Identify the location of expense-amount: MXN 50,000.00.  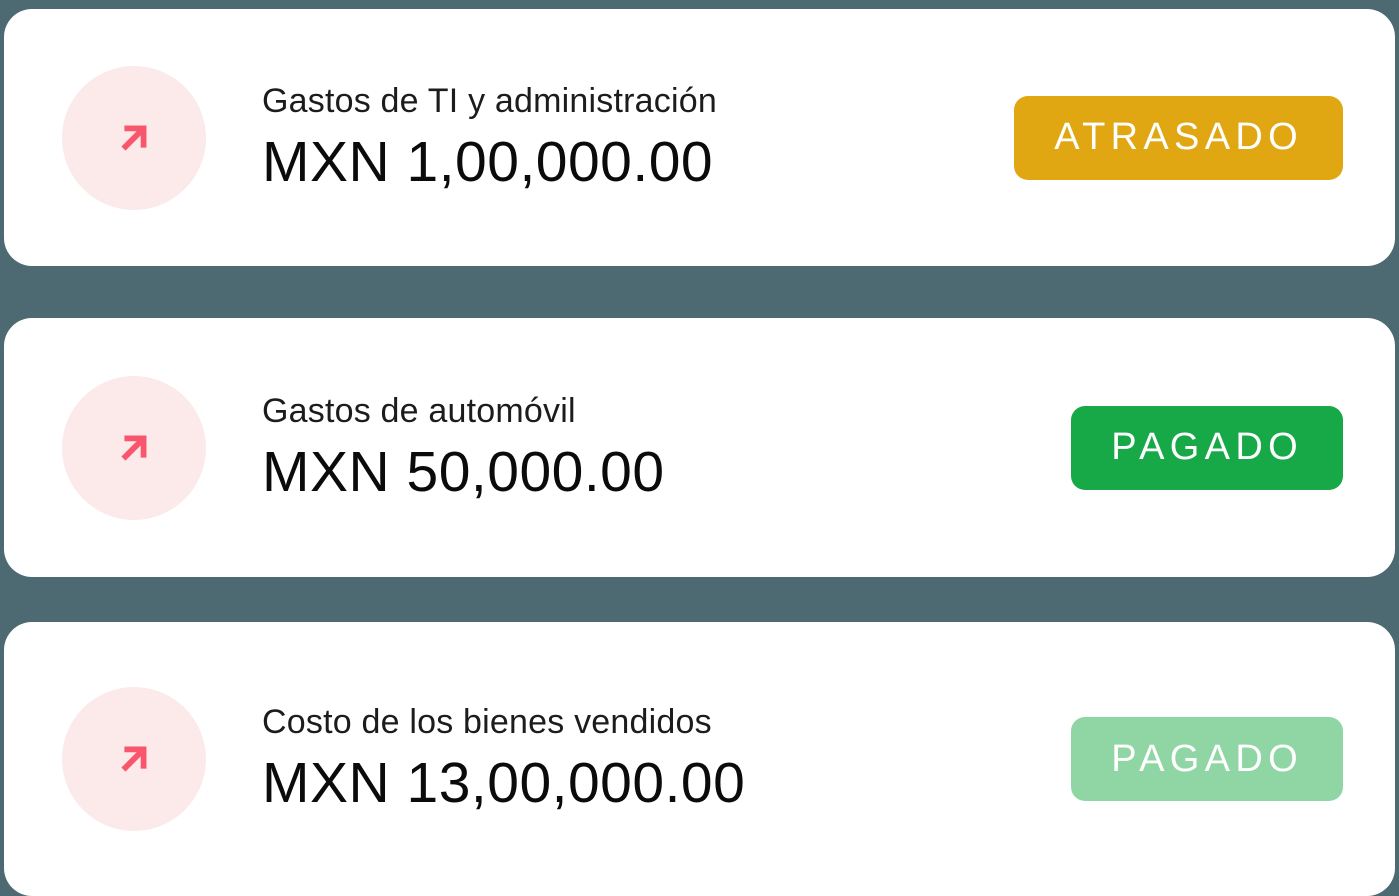
(463, 471).